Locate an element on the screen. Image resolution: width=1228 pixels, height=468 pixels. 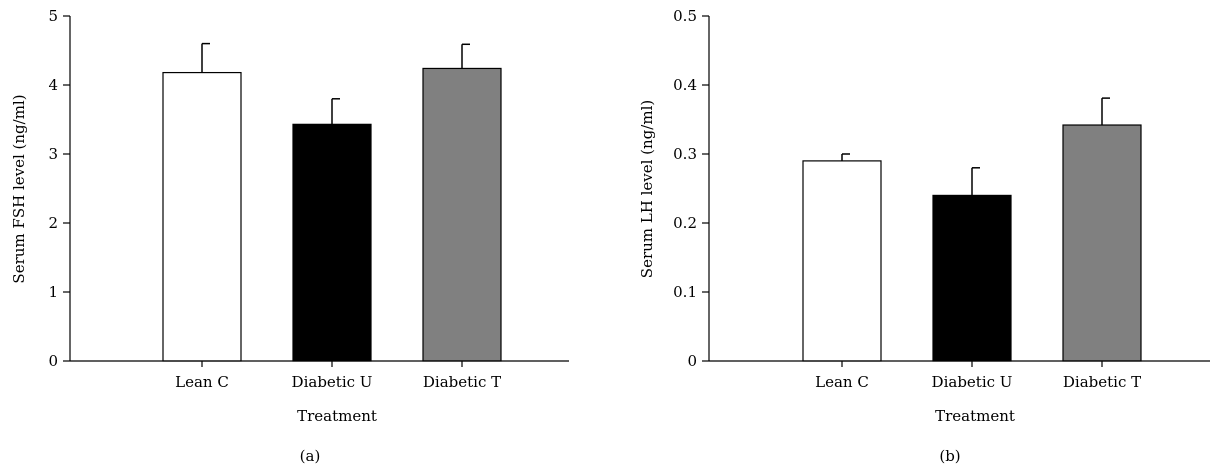
panel-a-y-tick-label: 5 is located at coordinates (53, 16).